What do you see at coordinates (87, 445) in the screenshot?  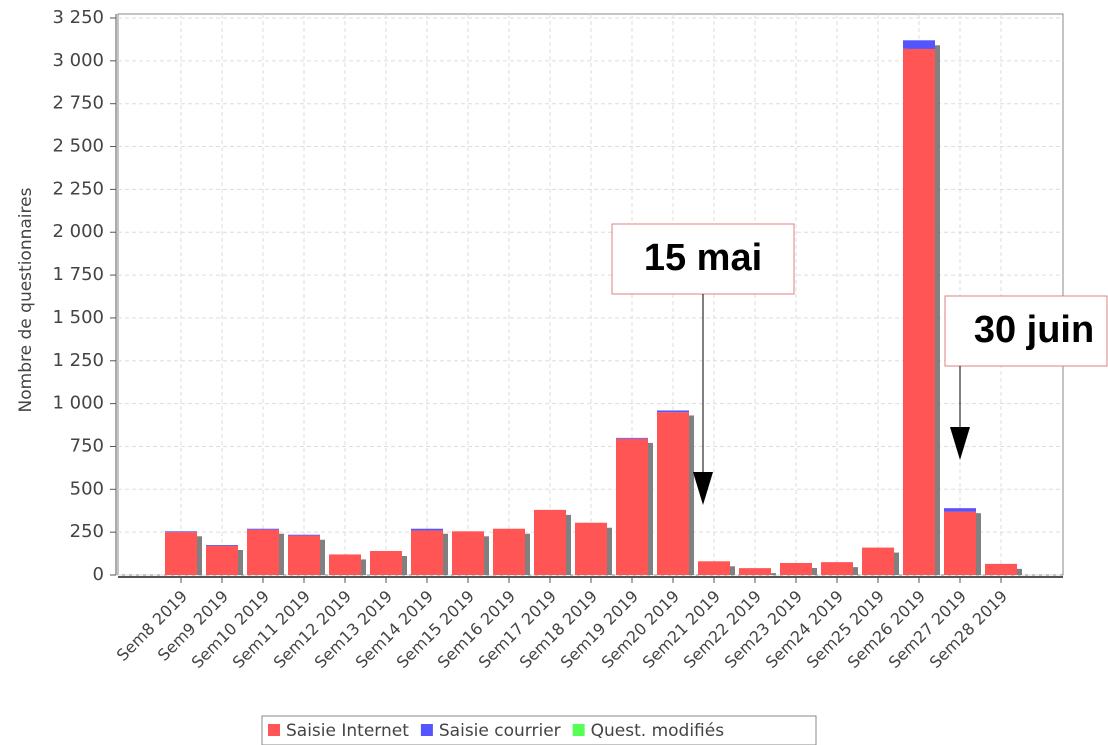 I see `y-tick-label: 750` at bounding box center [87, 445].